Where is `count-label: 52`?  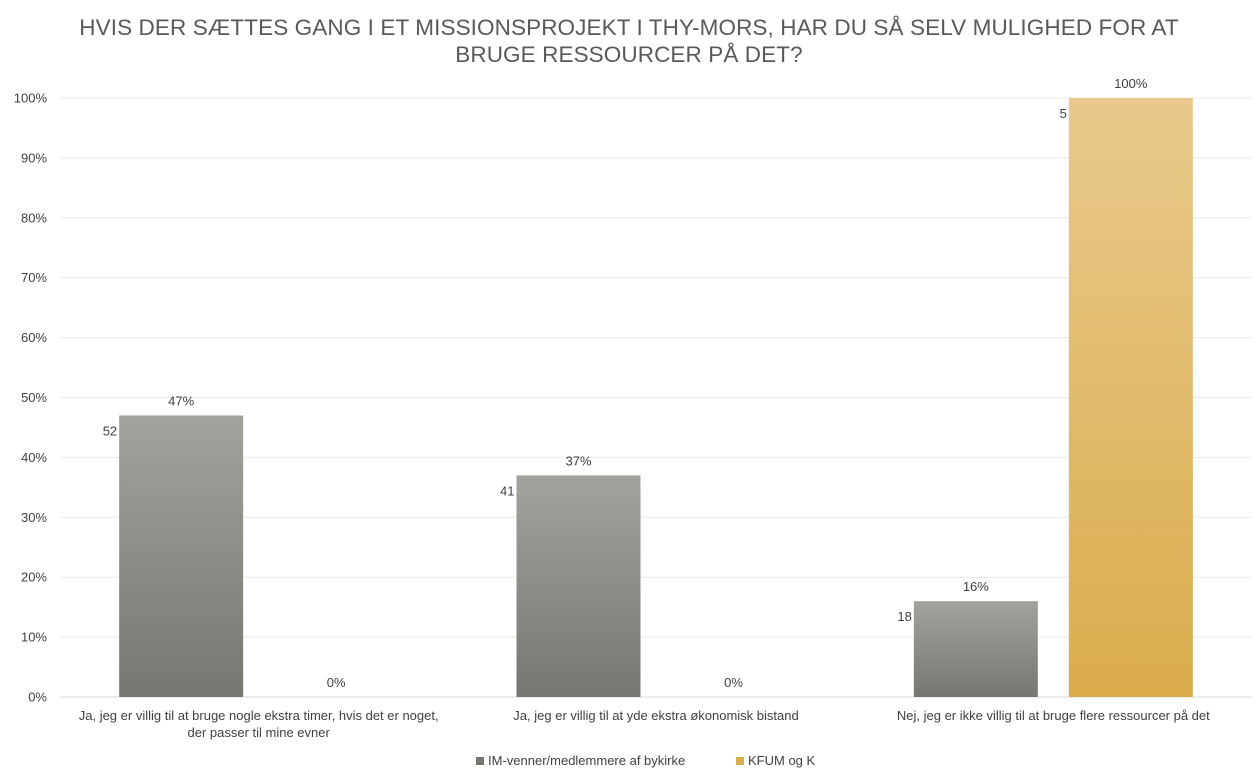 count-label: 52 is located at coordinates (110, 430).